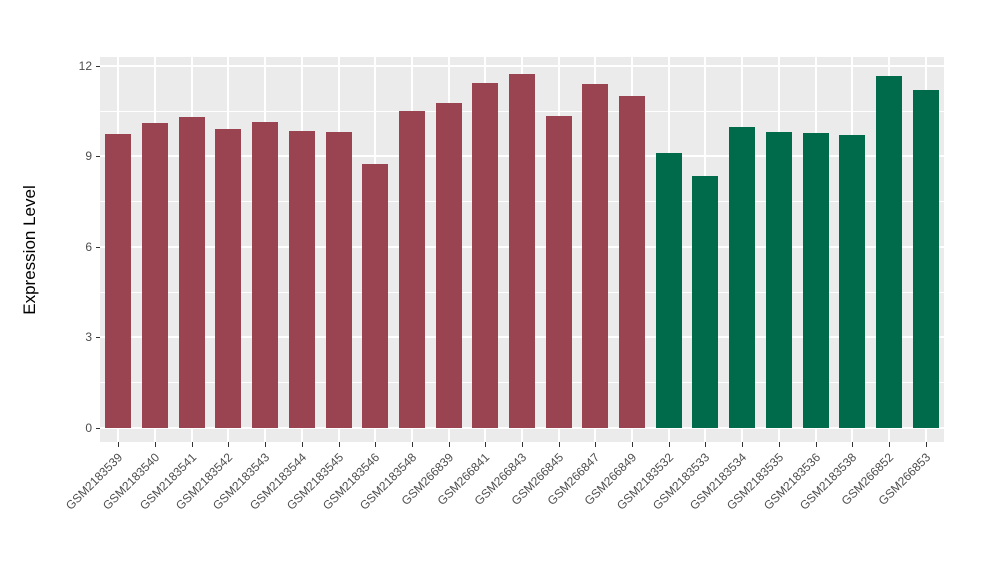  Describe the element at coordinates (888, 251) in the screenshot. I see `bar-GSM266852` at that location.